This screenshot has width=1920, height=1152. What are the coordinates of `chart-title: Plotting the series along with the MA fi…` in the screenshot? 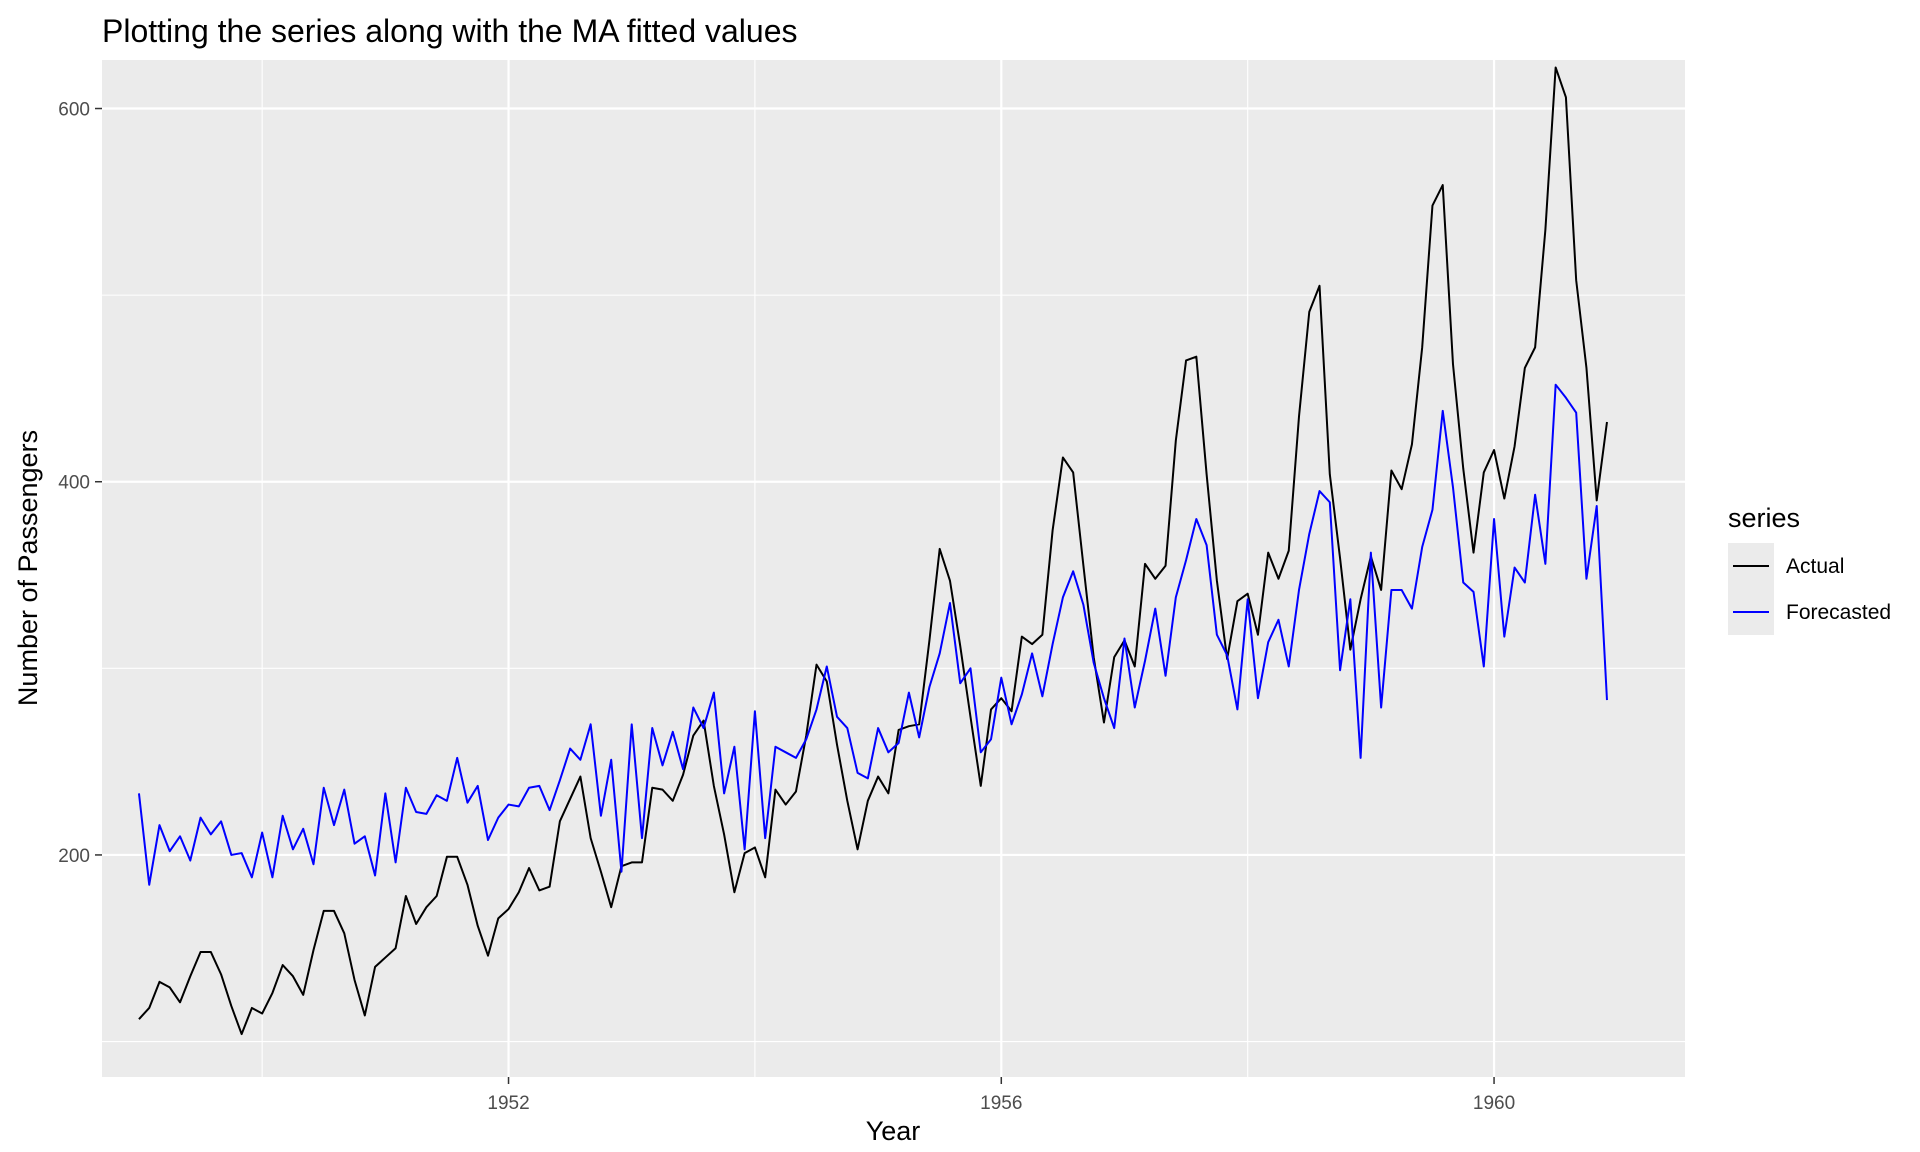 It's located at (450, 31).